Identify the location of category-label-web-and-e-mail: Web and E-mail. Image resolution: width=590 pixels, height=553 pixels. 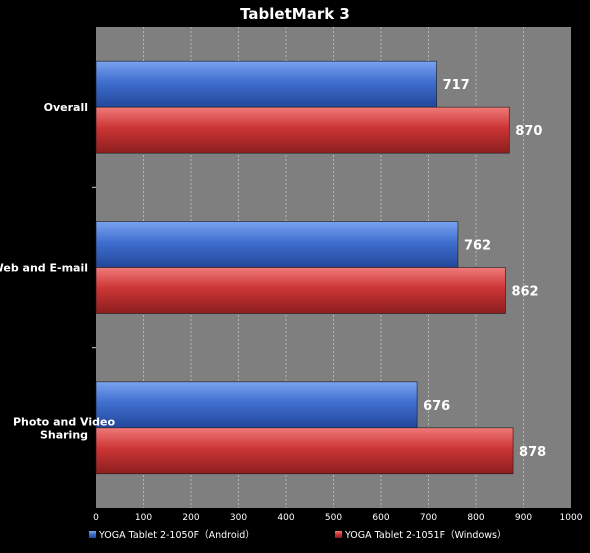
(44, 268).